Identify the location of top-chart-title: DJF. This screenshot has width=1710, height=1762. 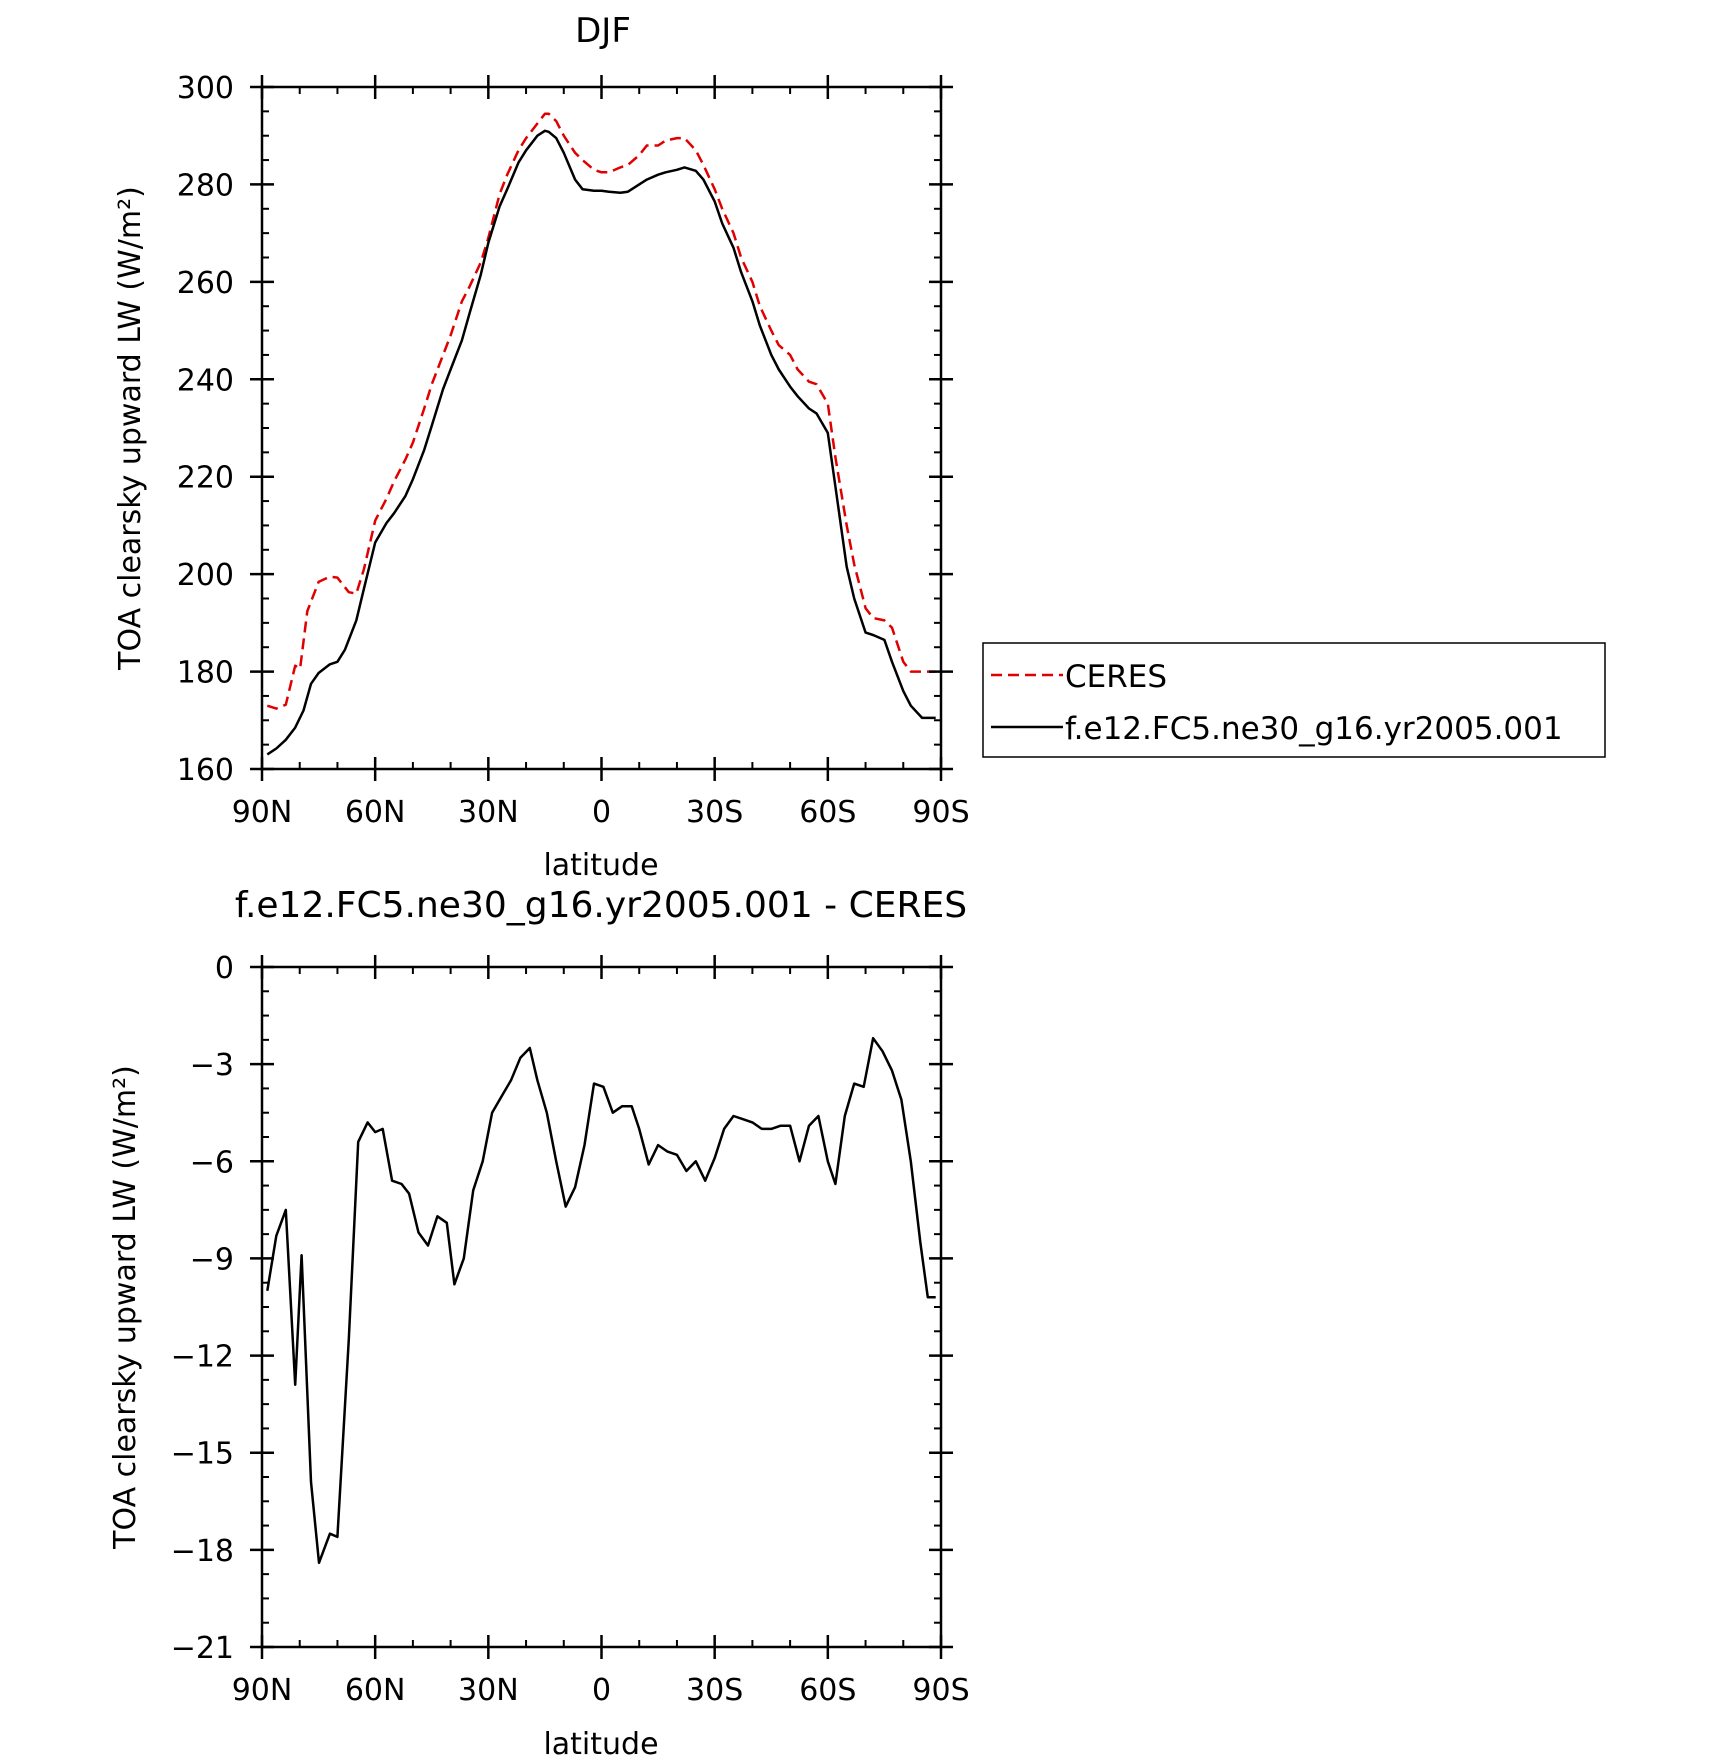
(603, 31).